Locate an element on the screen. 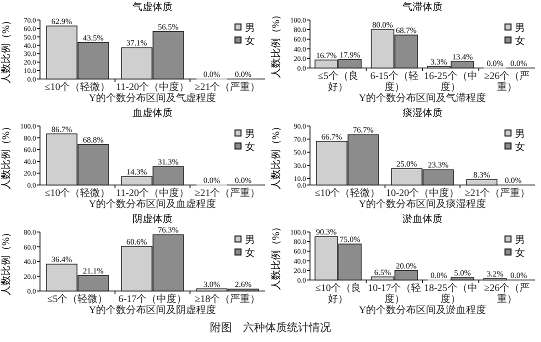 The width and height of the screenshot is (541, 342). chart-title: 气虚体质 is located at coordinates (152, 7).